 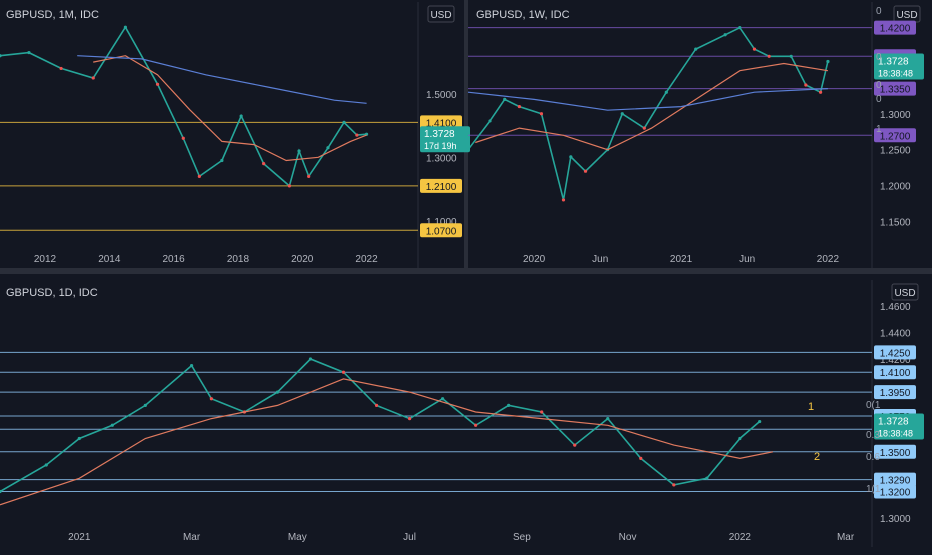 I want to click on chart3-x-tick-2: May, so click(x=297, y=537).